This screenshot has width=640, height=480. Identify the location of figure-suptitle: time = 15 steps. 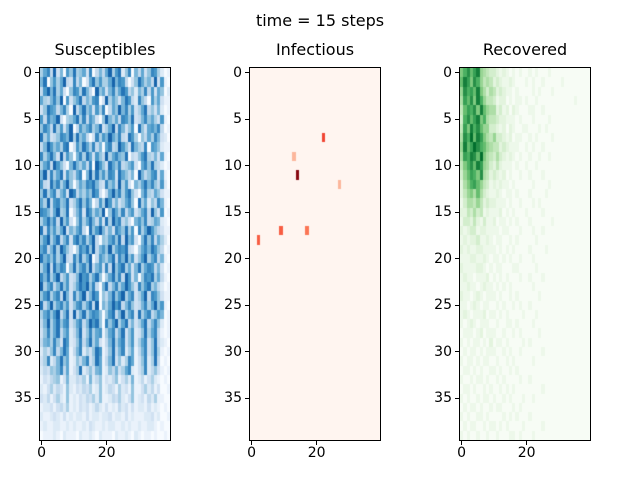
(320, 20).